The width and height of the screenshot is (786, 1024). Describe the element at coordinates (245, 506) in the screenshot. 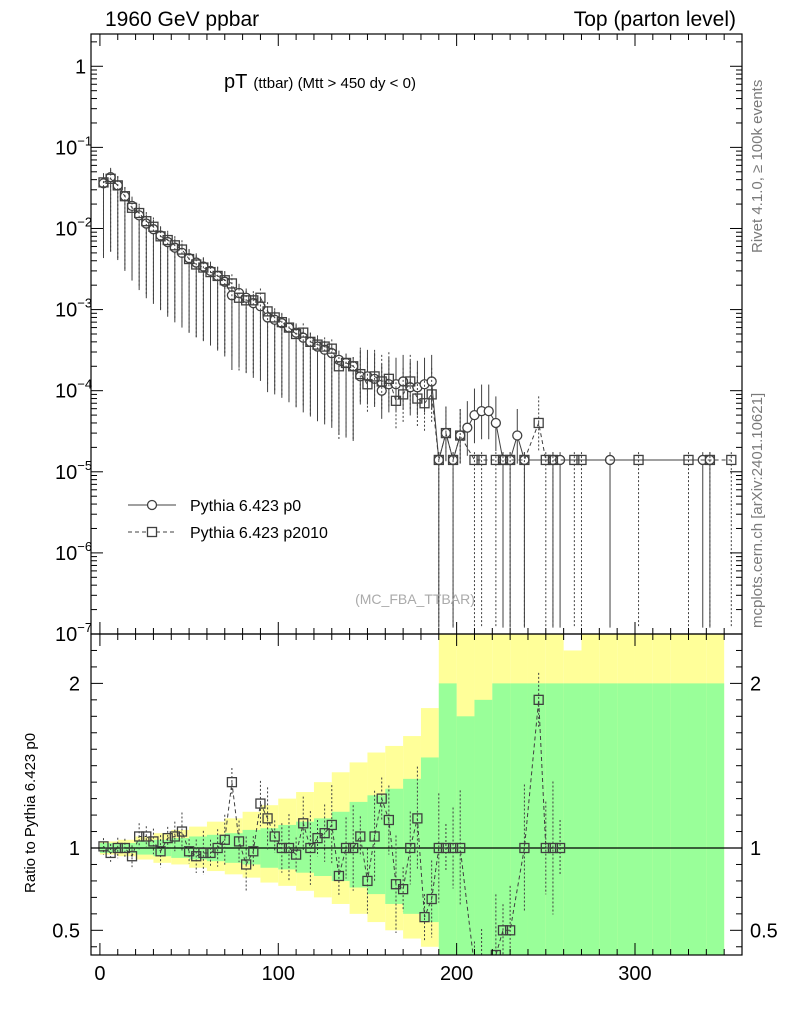

I see `legend-label-p0: Pythia 6.423 p0` at that location.